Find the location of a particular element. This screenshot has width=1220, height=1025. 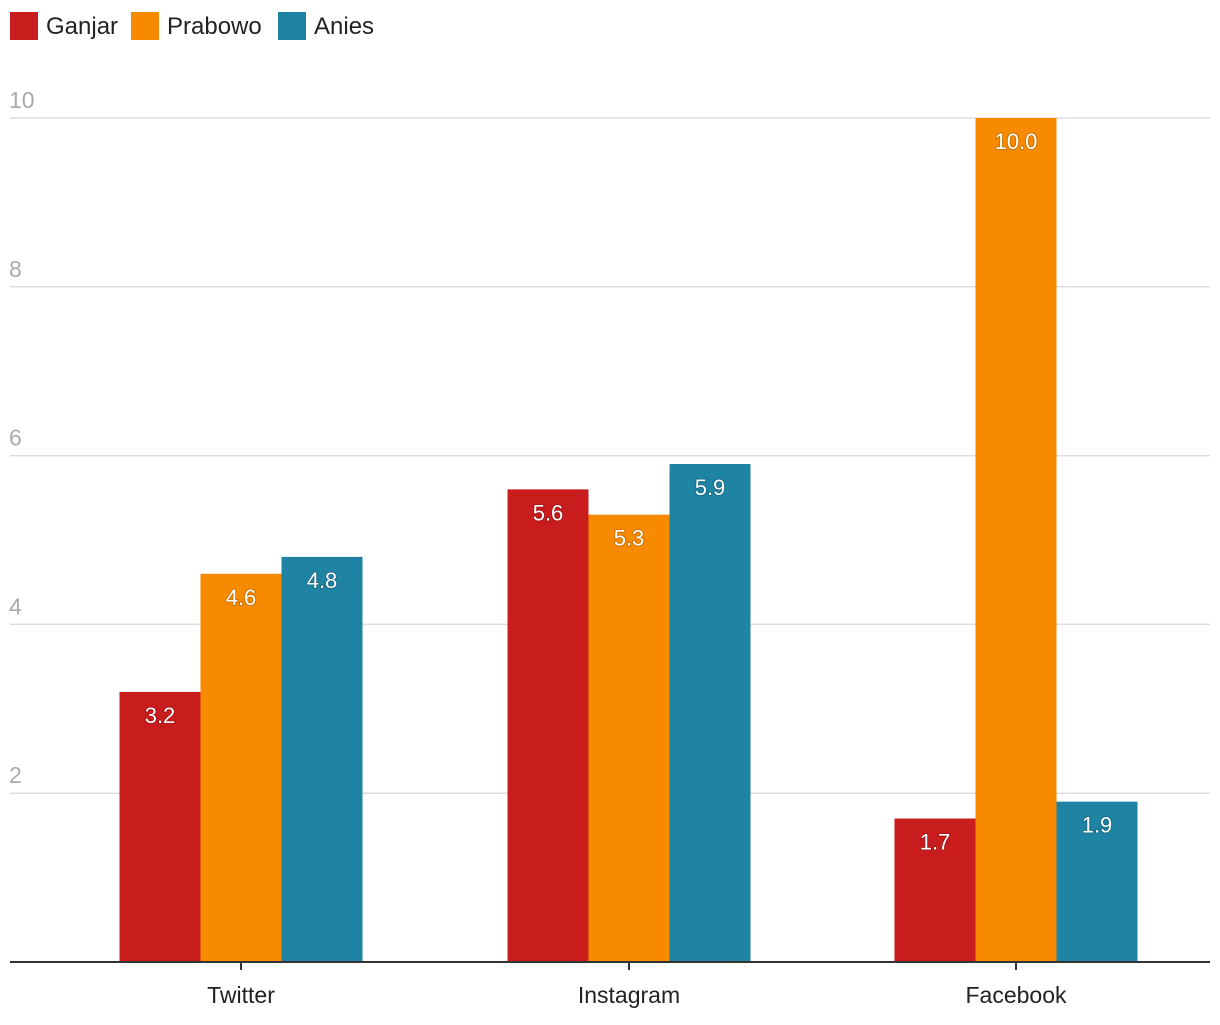

y-tick-label: 8 is located at coordinates (15, 269).